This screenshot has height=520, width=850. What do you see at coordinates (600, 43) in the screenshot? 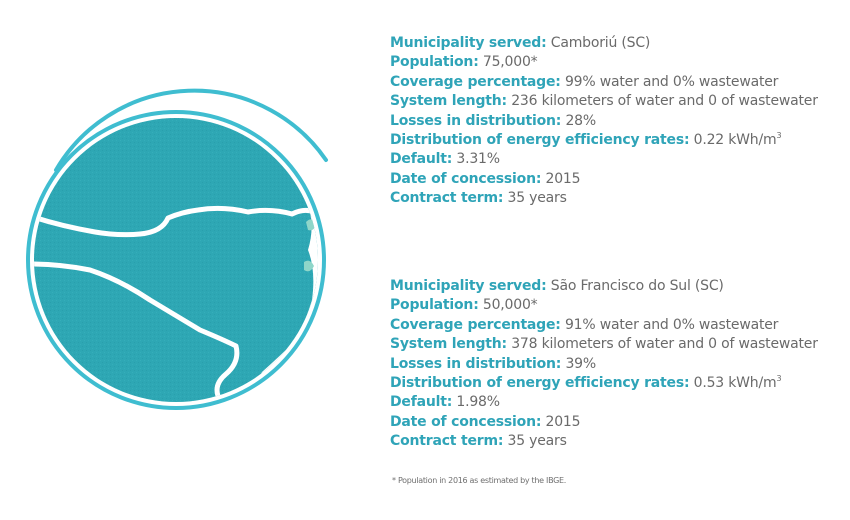
I see `municipality-value: Camboriú (SC)` at bounding box center [600, 43].